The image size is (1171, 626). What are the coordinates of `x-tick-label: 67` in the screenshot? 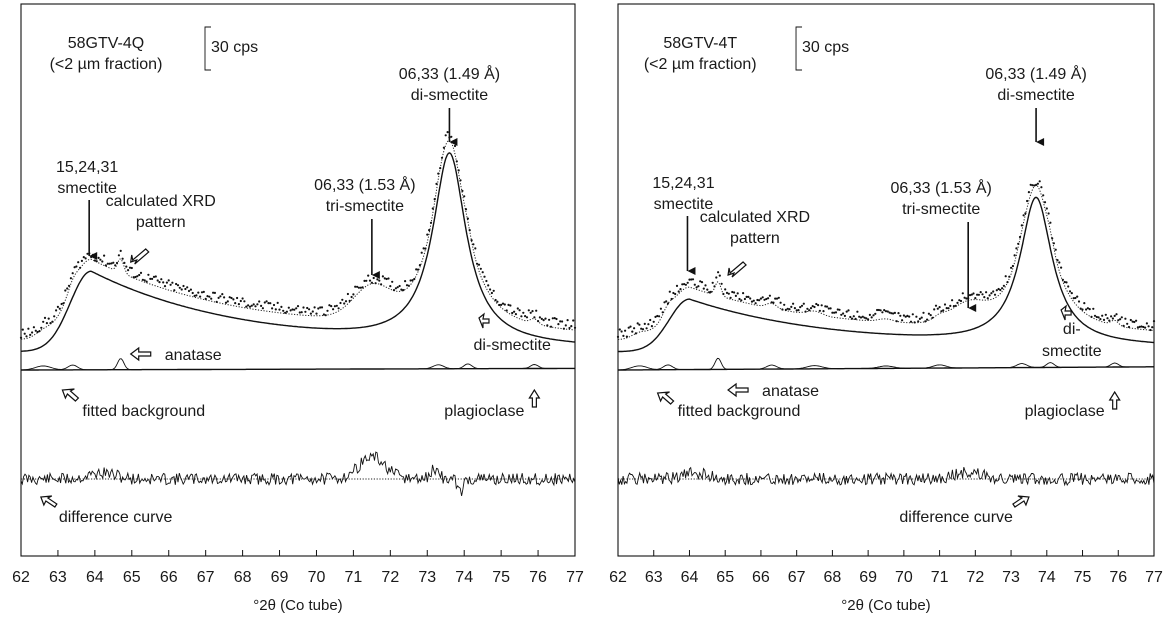 It's located at (797, 577).